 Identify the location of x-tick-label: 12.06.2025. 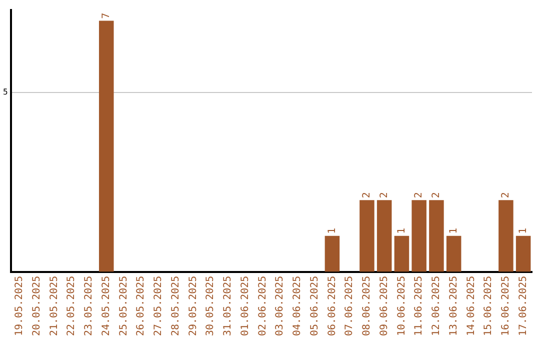
(436, 306).